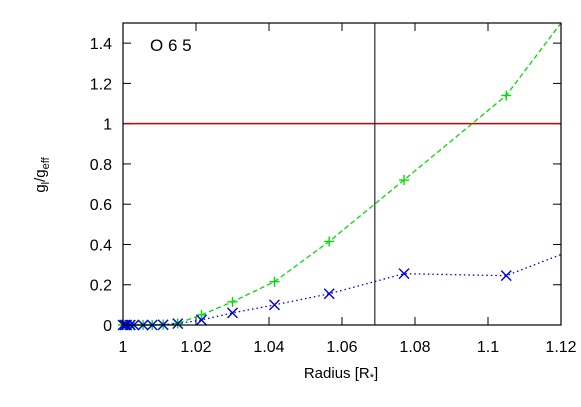 The image size is (581, 407). What do you see at coordinates (171, 45) in the screenshot?
I see `chart-annotation: O 6 5` at bounding box center [171, 45].